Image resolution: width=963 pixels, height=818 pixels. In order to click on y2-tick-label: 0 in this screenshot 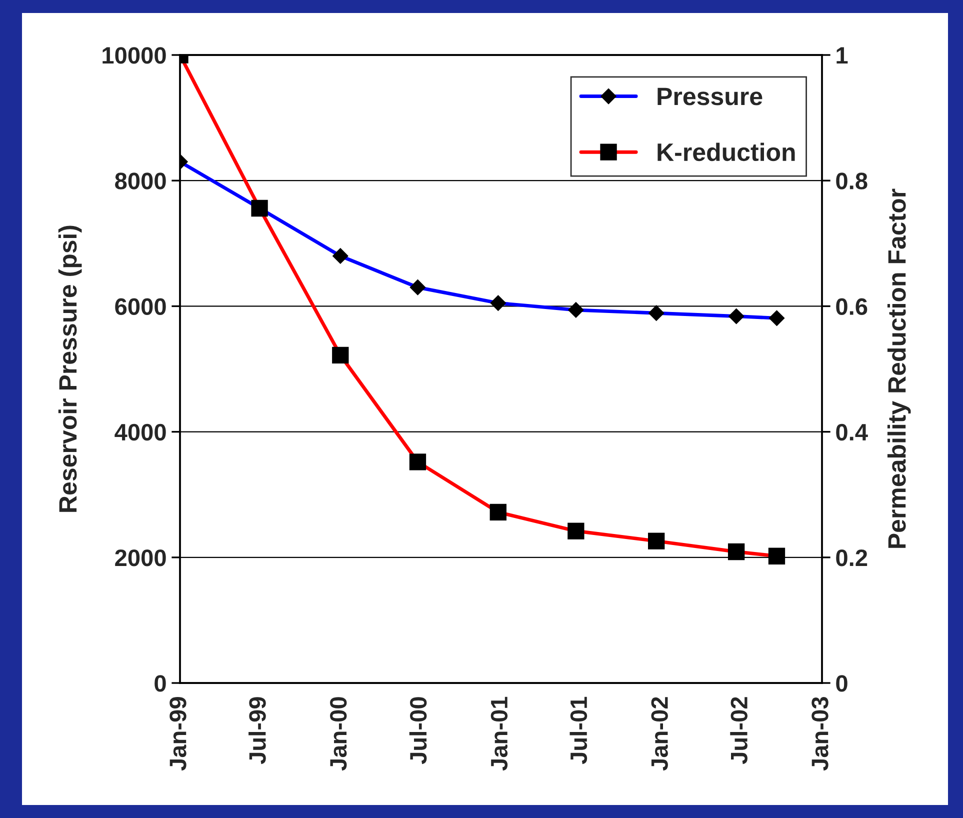, I will do `click(842, 683)`.